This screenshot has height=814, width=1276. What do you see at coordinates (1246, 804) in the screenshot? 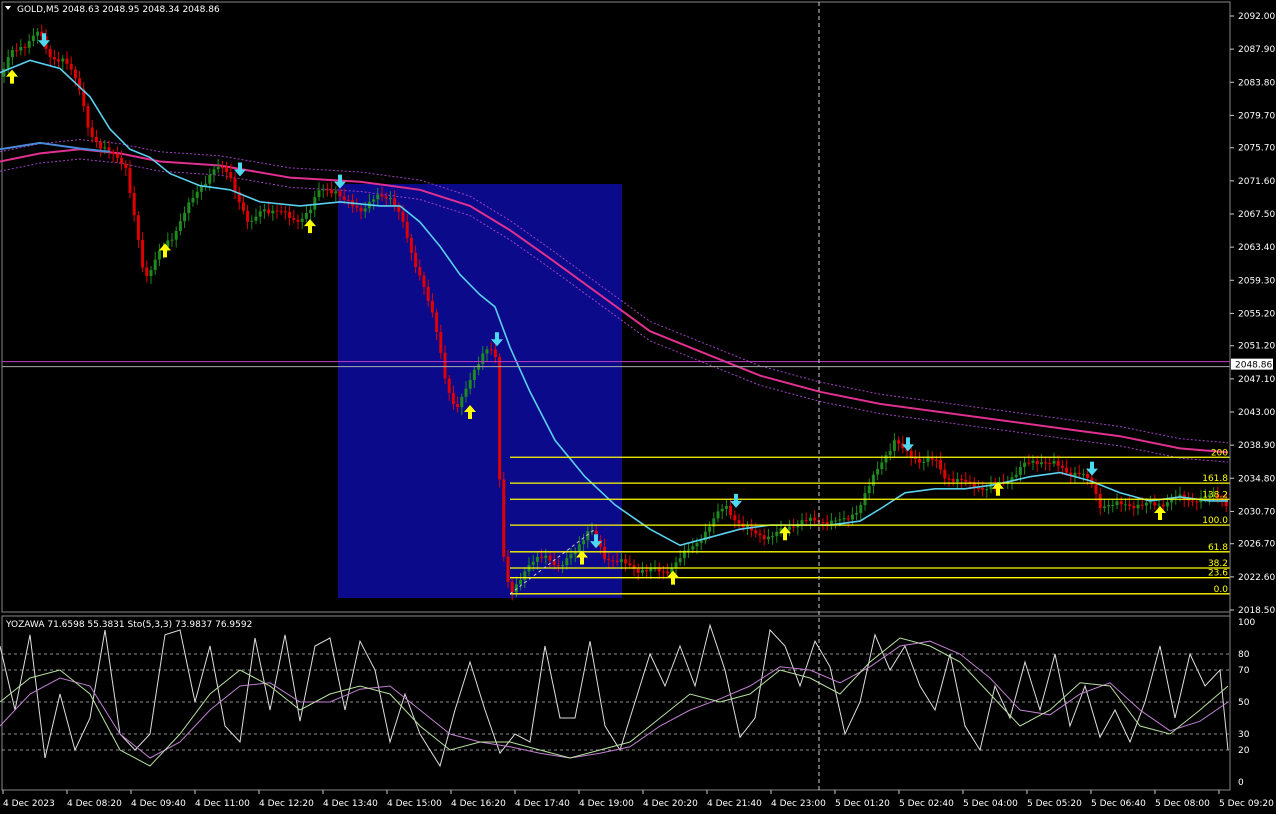
I see `time-tick-label: 5 Dec 09:20` at bounding box center [1246, 804].